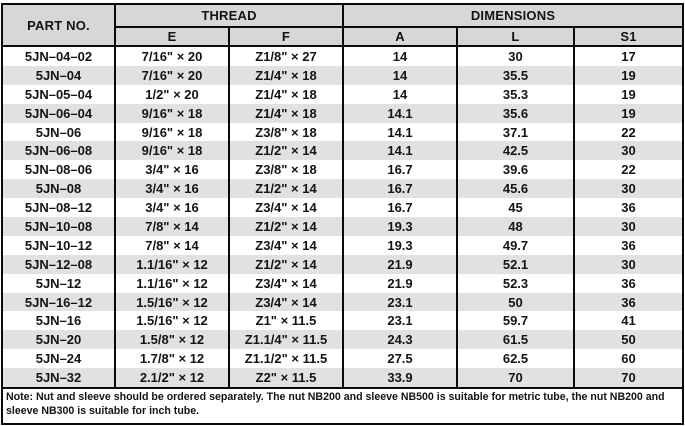  I want to click on header-group-row: PART NO. THREAD DIMENSIONS, so click(343, 26).